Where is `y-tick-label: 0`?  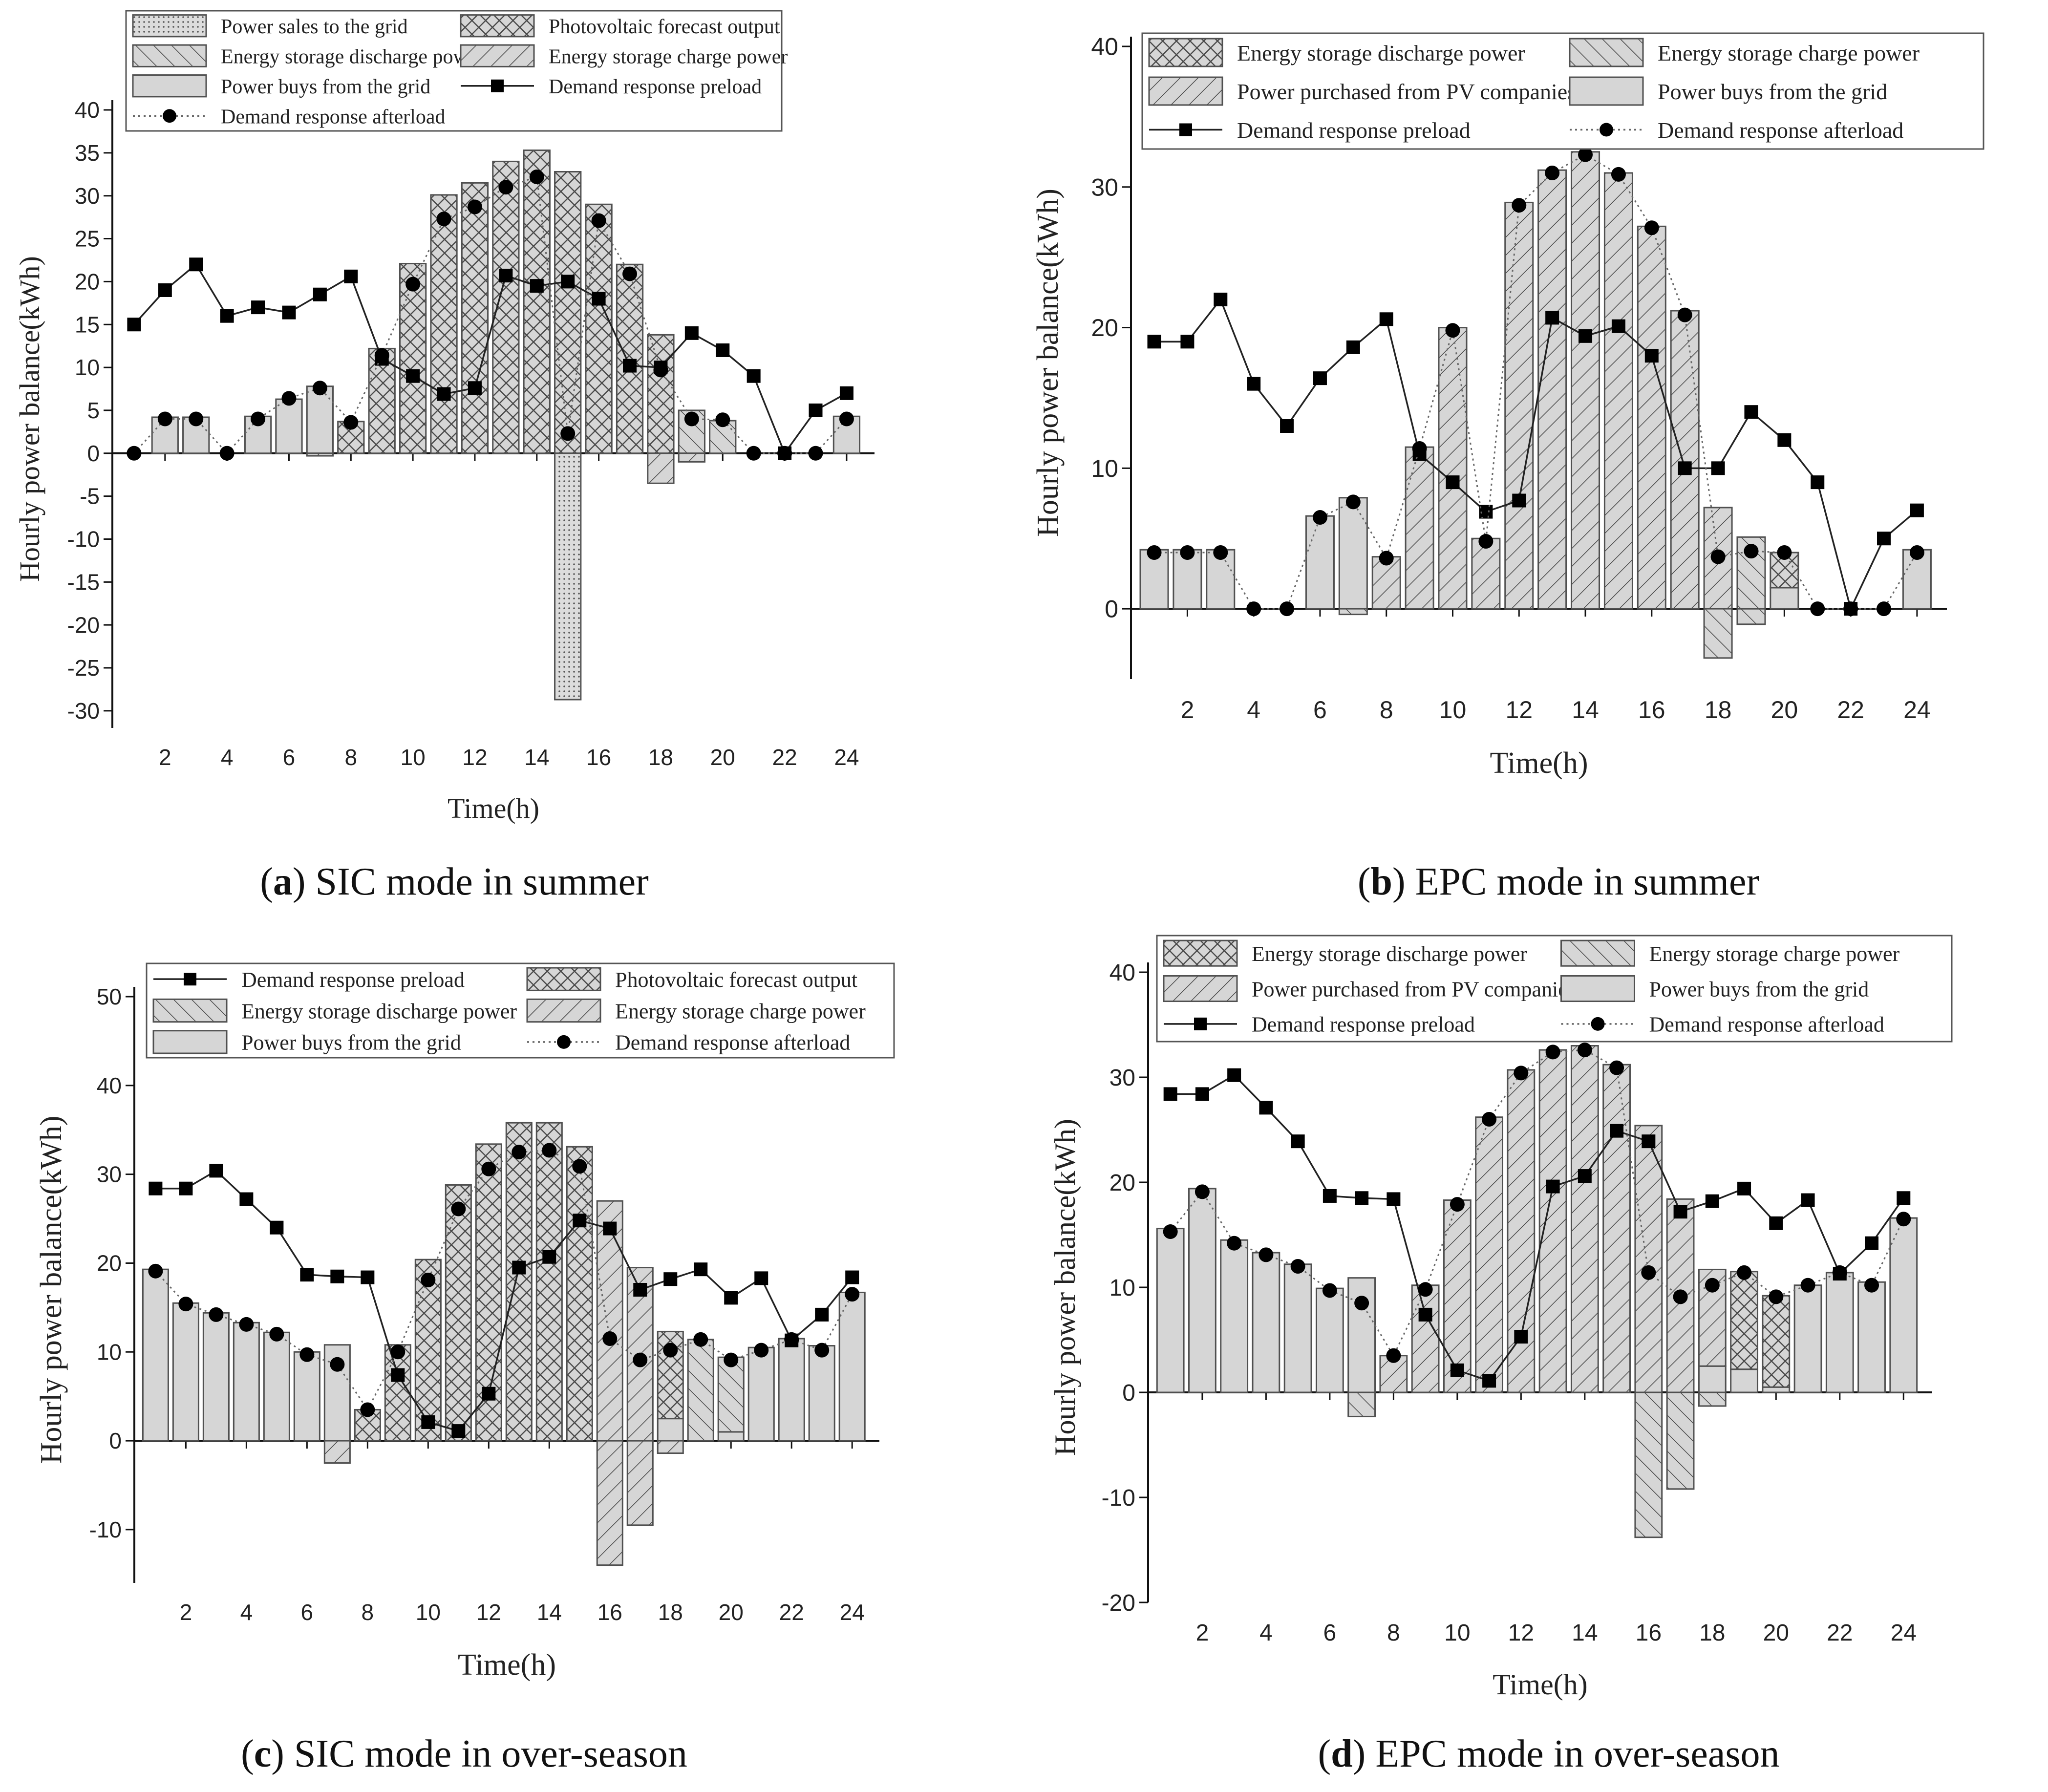 y-tick-label: 0 is located at coordinates (115, 1440).